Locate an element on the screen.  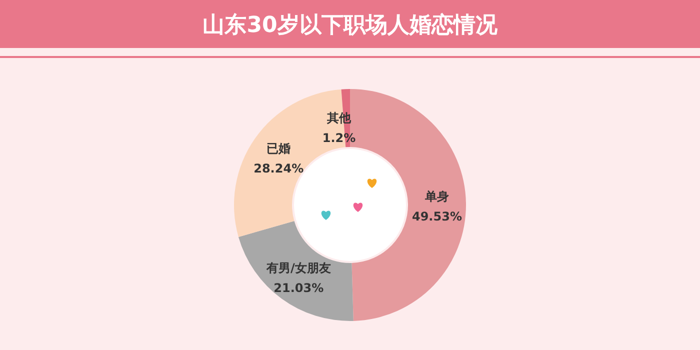
slice-label: 有男/女朋友 is located at coordinates (298, 268).